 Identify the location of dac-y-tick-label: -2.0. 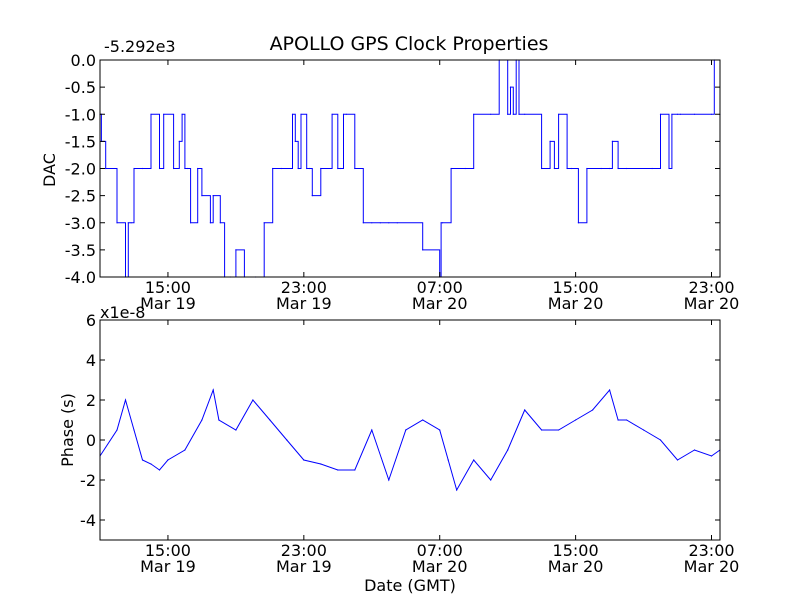
(80, 169).